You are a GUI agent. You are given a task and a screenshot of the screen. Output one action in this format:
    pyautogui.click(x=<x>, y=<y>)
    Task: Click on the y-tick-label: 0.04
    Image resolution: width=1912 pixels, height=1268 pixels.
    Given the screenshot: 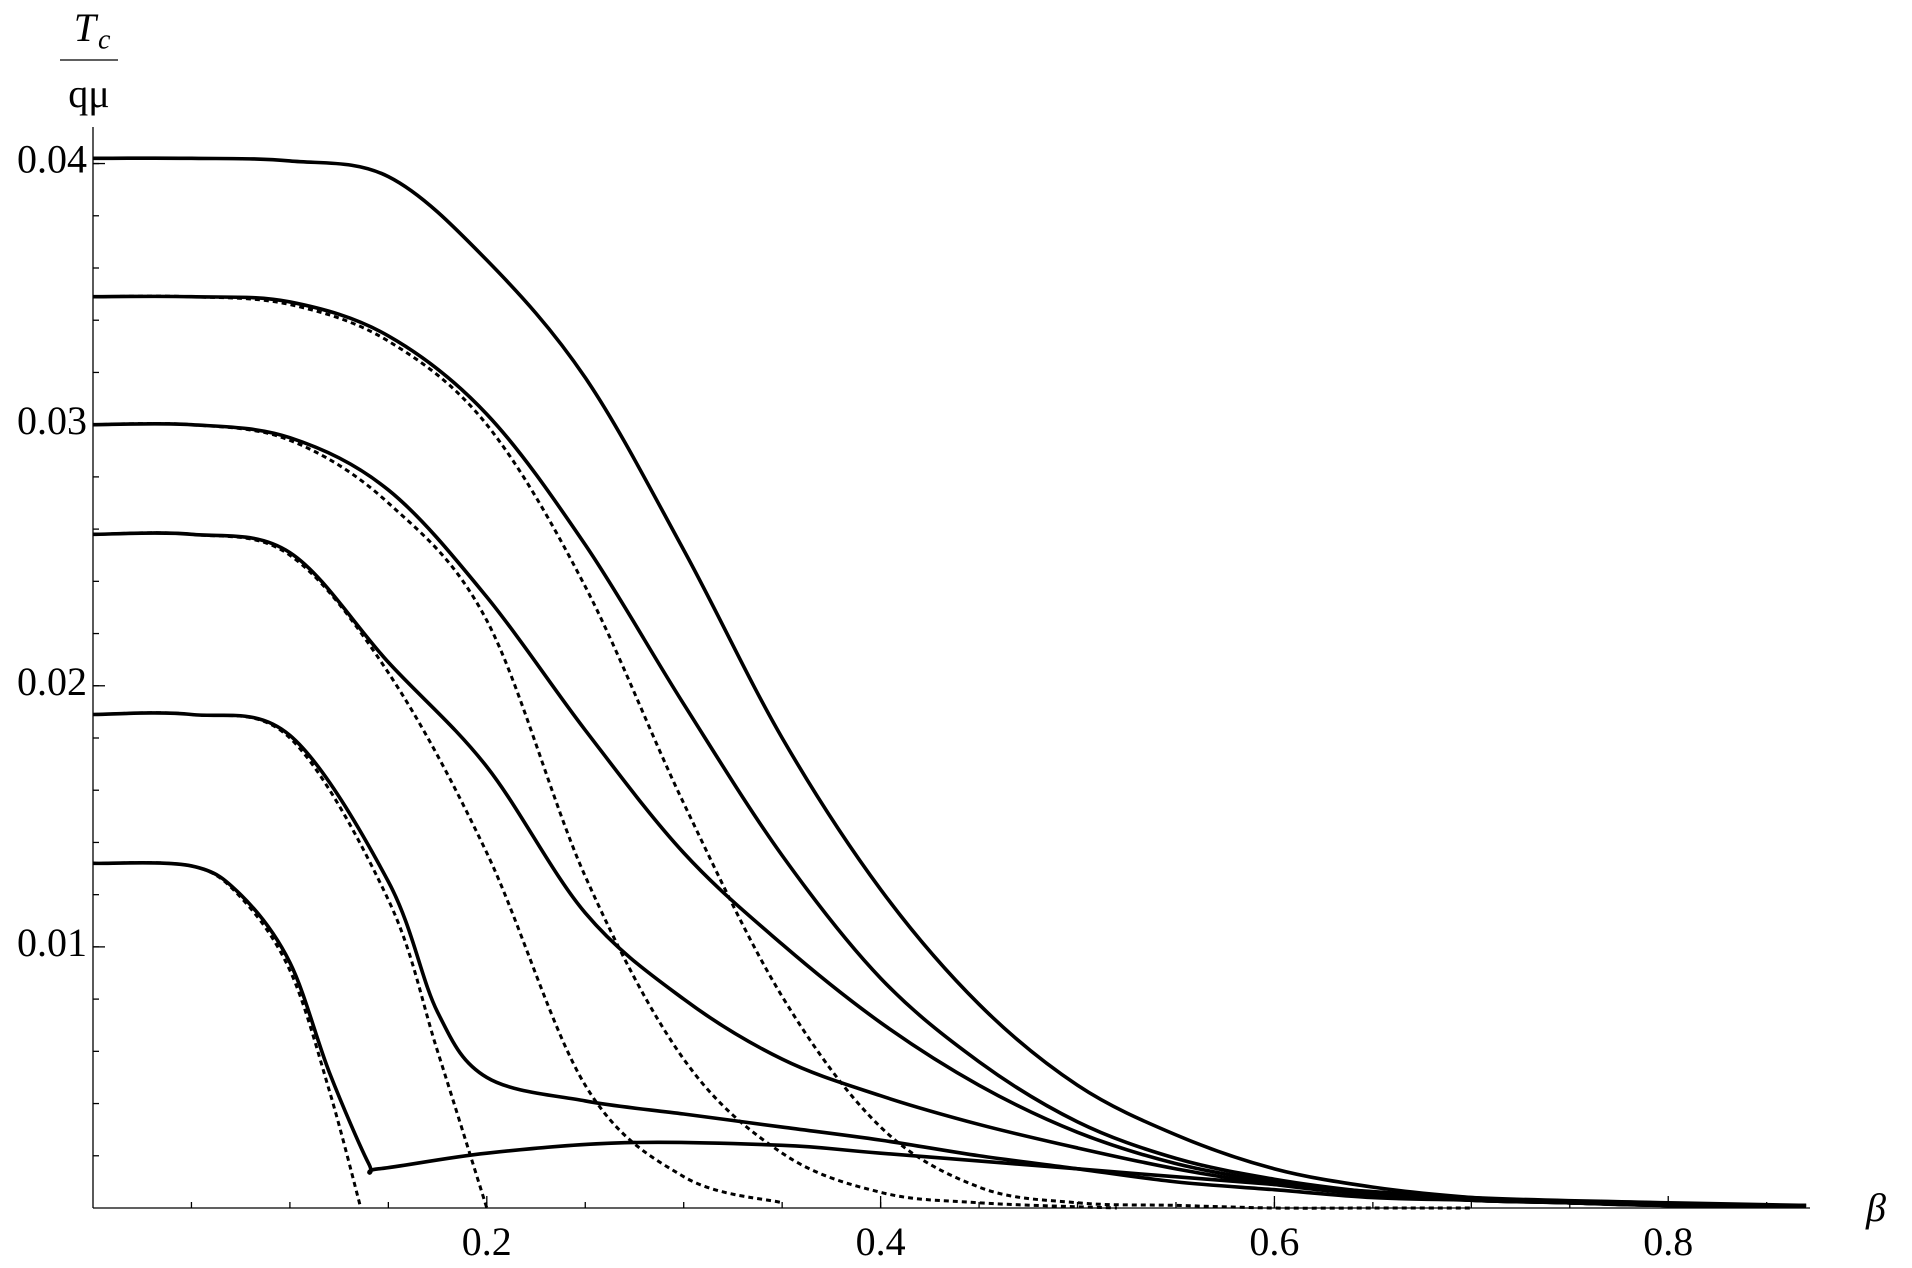 What is the action you would take?
    pyautogui.click(x=52, y=159)
    